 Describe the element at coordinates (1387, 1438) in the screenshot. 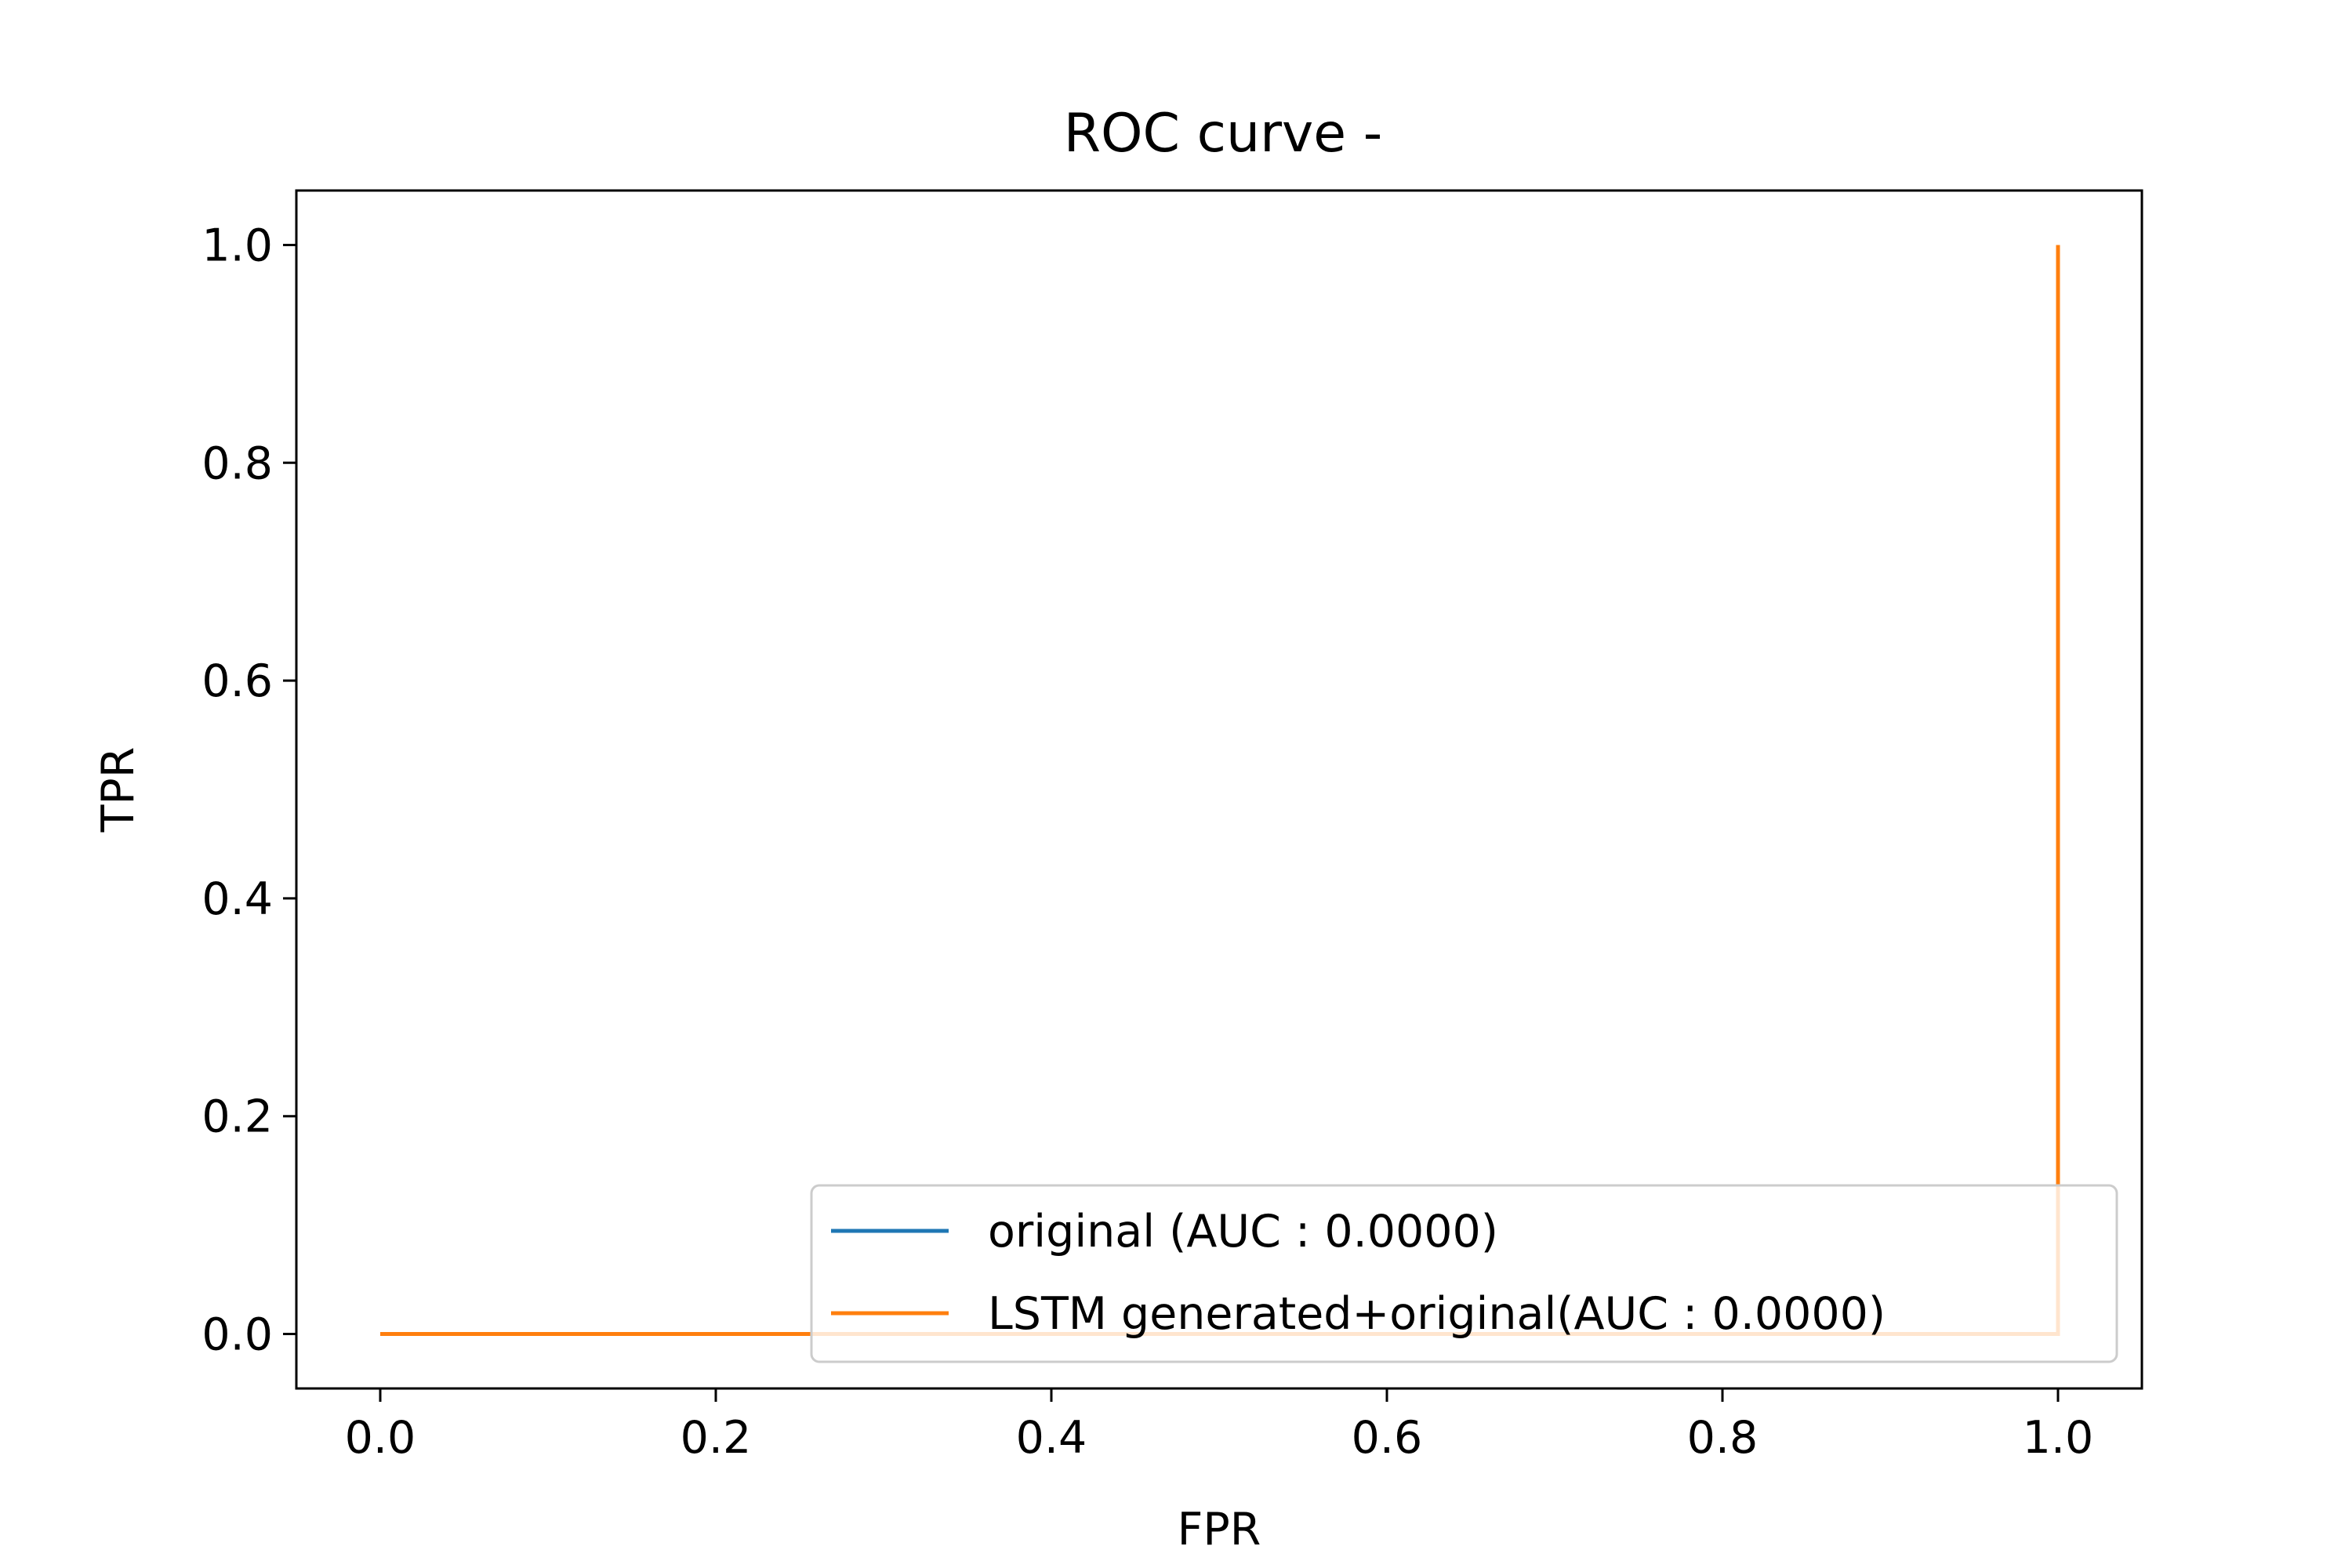

I see `x-tick-label: 0.6` at that location.